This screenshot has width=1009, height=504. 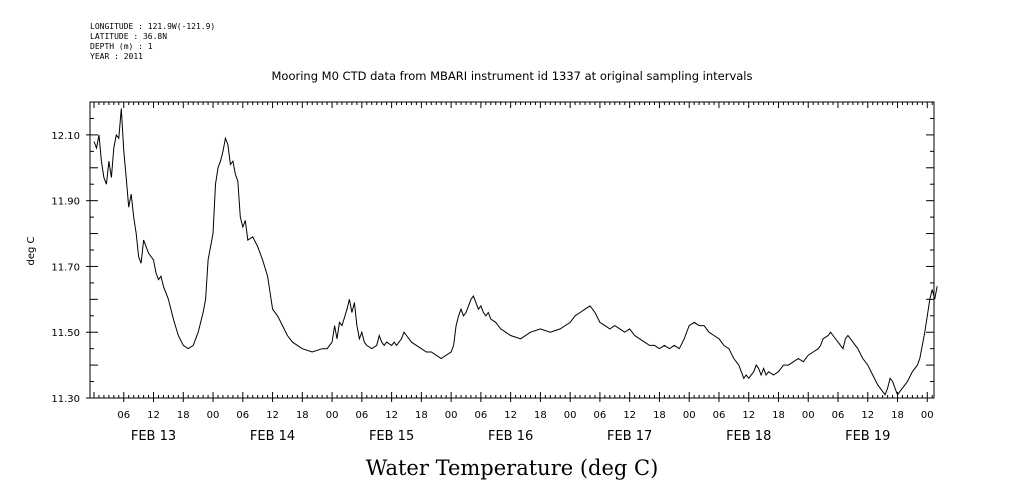 What do you see at coordinates (31, 250) in the screenshot?
I see `y-axis-label: deg C` at bounding box center [31, 250].